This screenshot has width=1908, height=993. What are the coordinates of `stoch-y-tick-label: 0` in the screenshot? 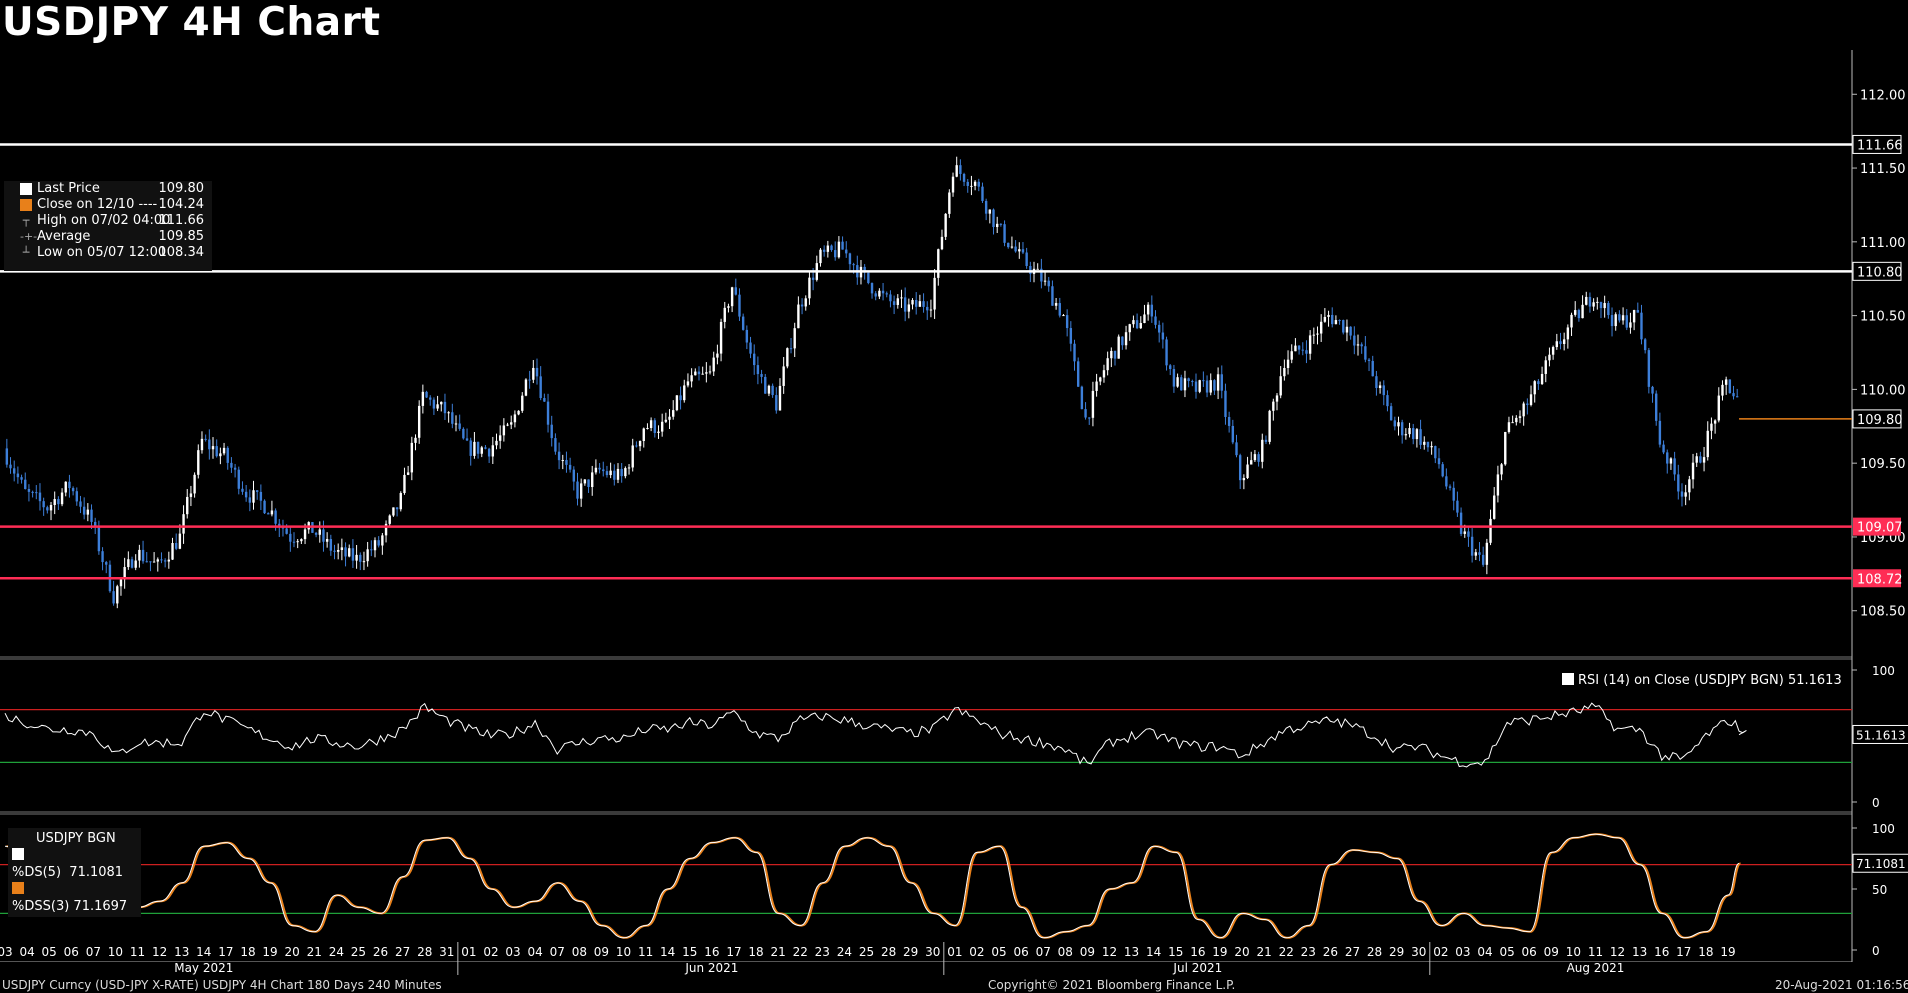 It's located at (1876, 951).